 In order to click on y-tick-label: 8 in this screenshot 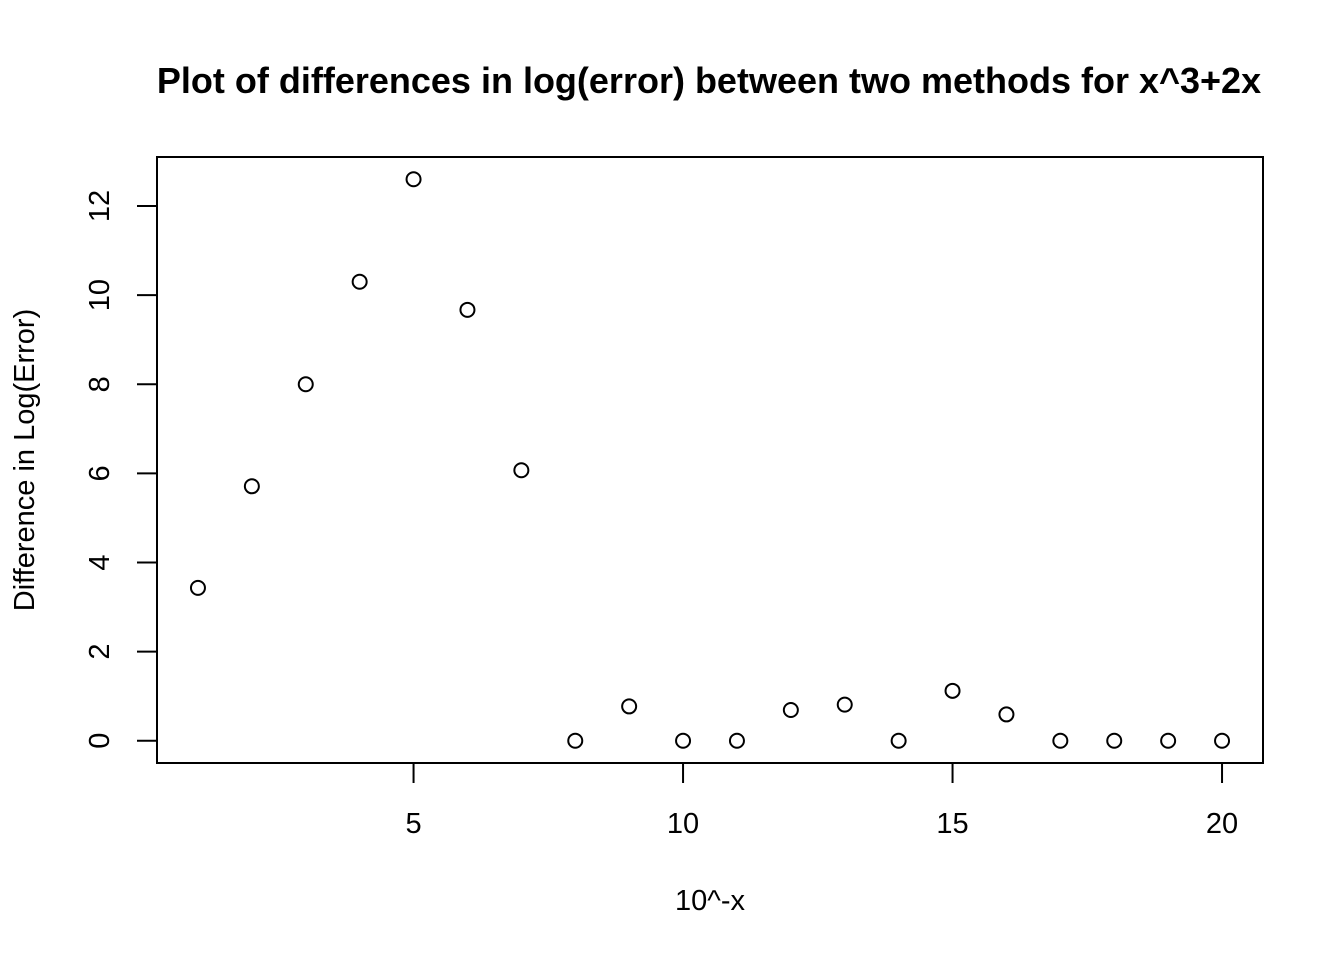, I will do `click(100, 384)`.